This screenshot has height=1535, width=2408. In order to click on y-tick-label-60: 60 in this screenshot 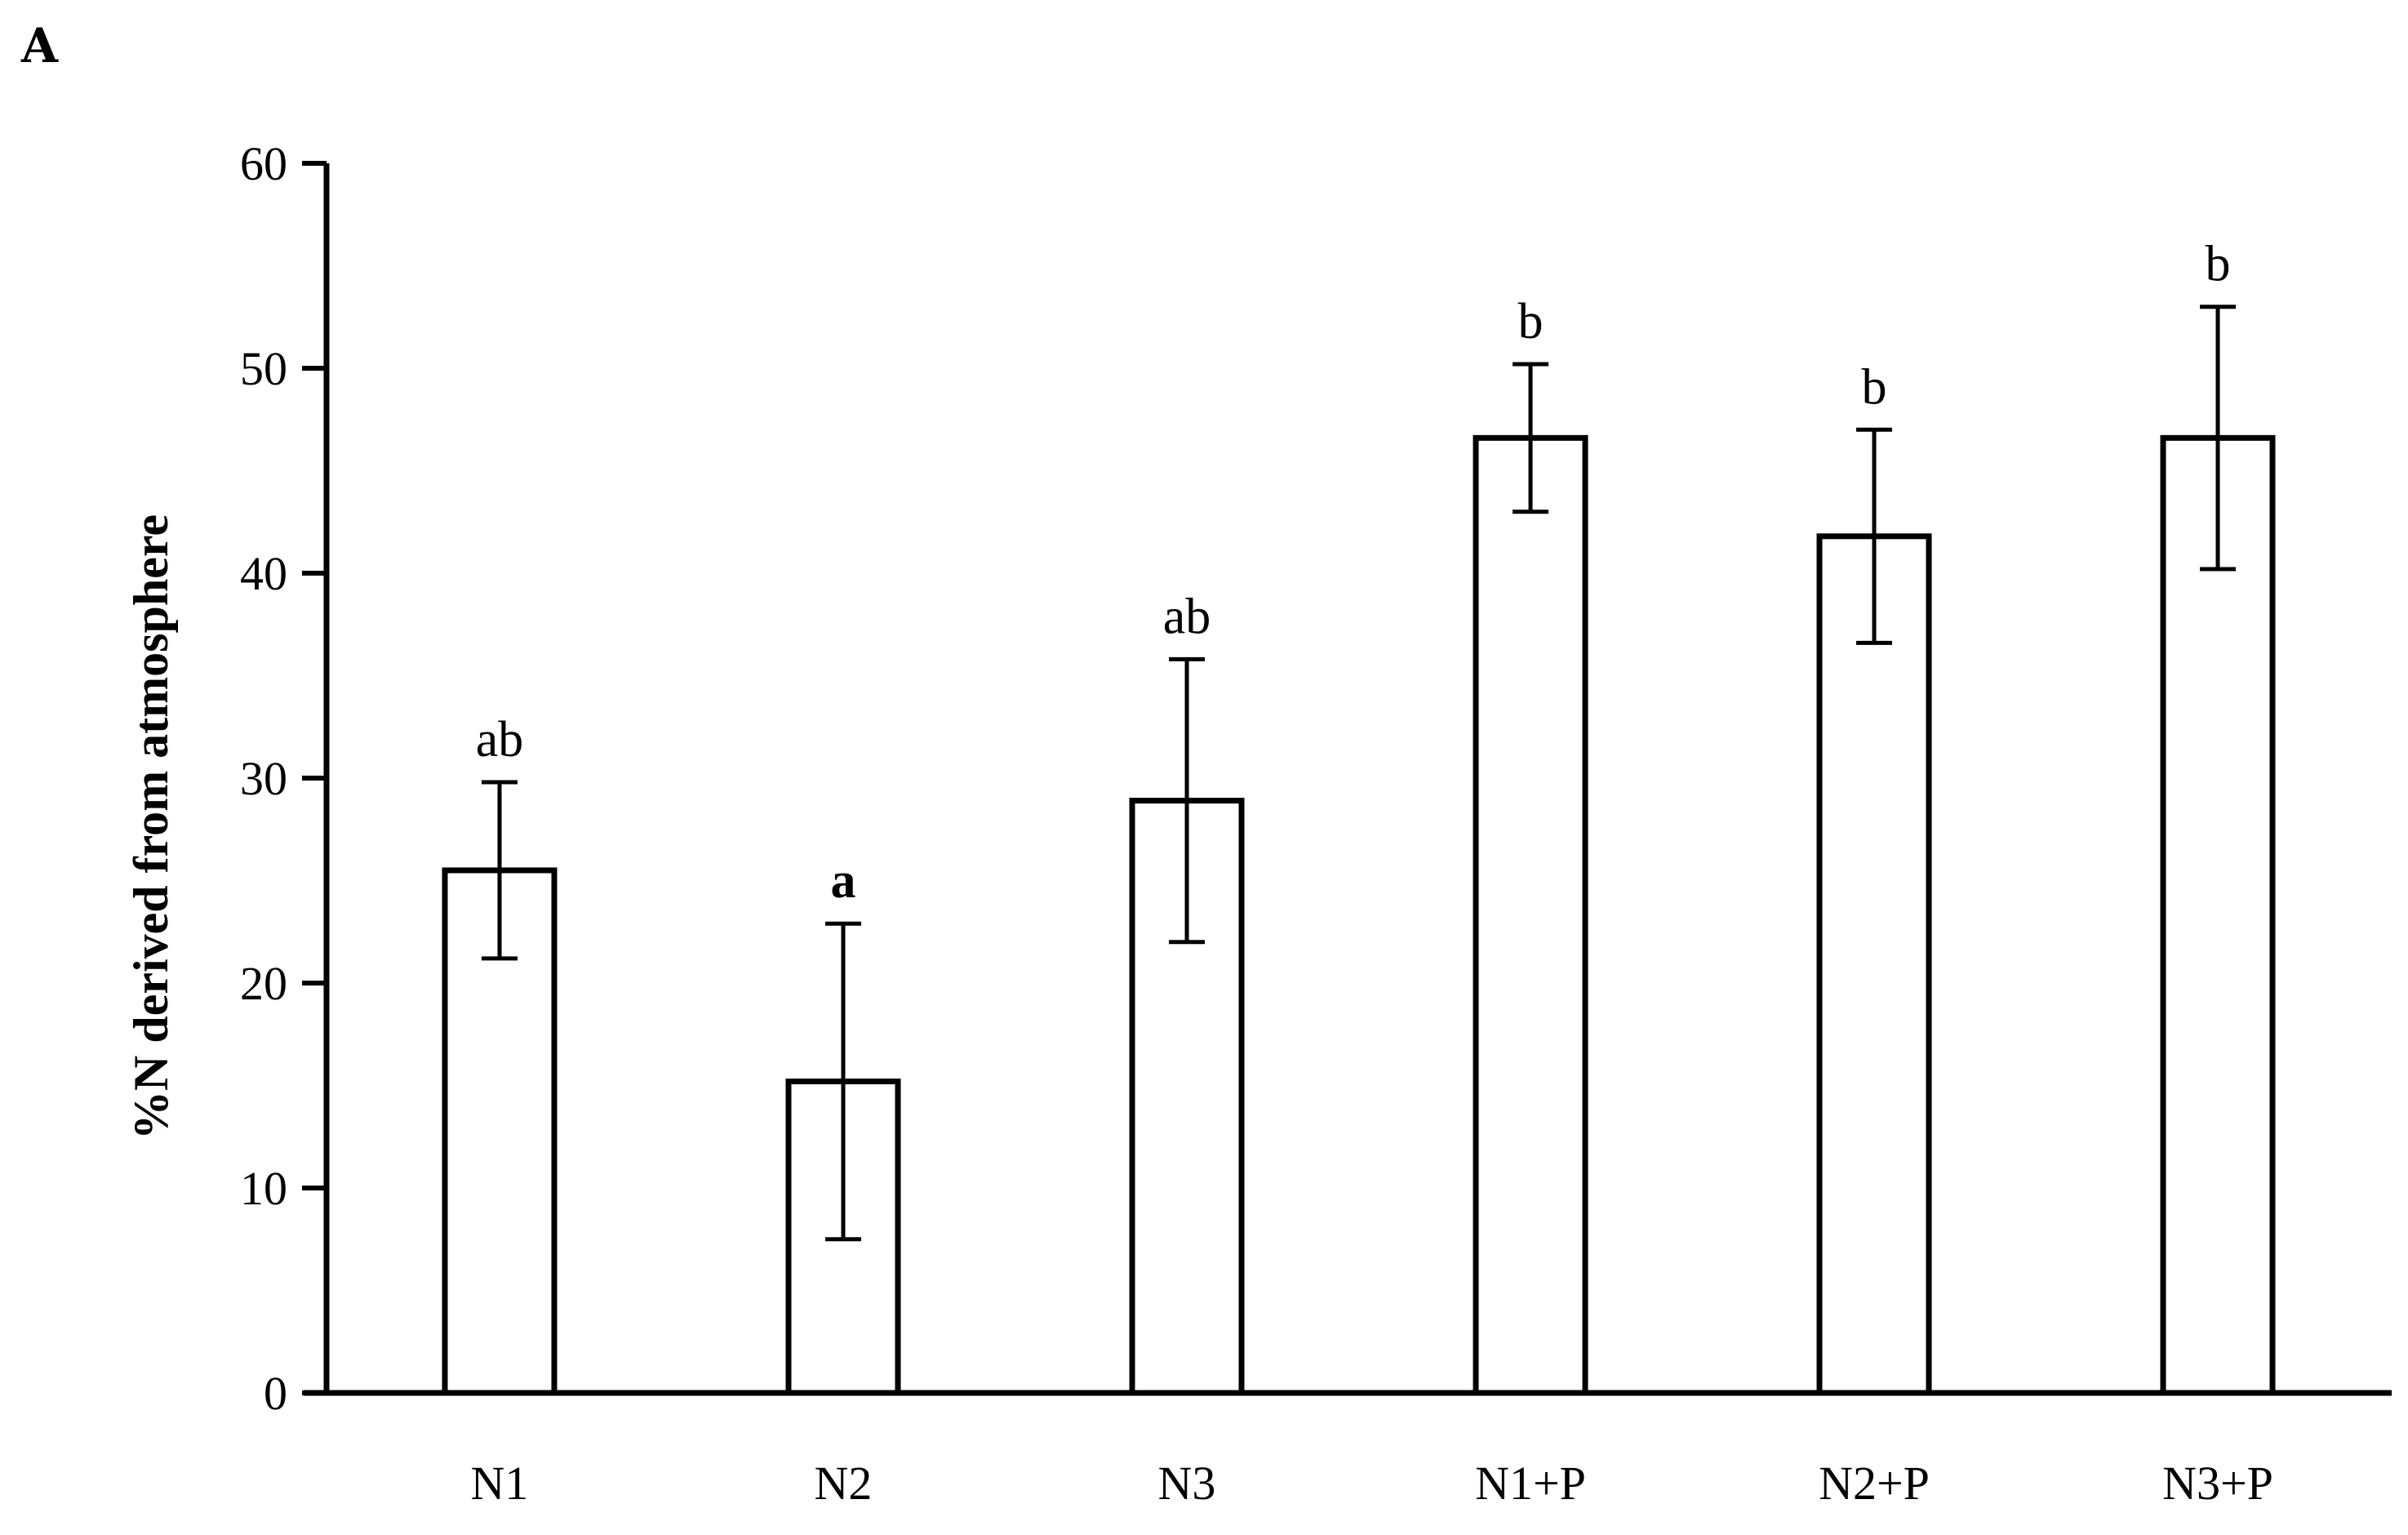, I will do `click(263, 164)`.